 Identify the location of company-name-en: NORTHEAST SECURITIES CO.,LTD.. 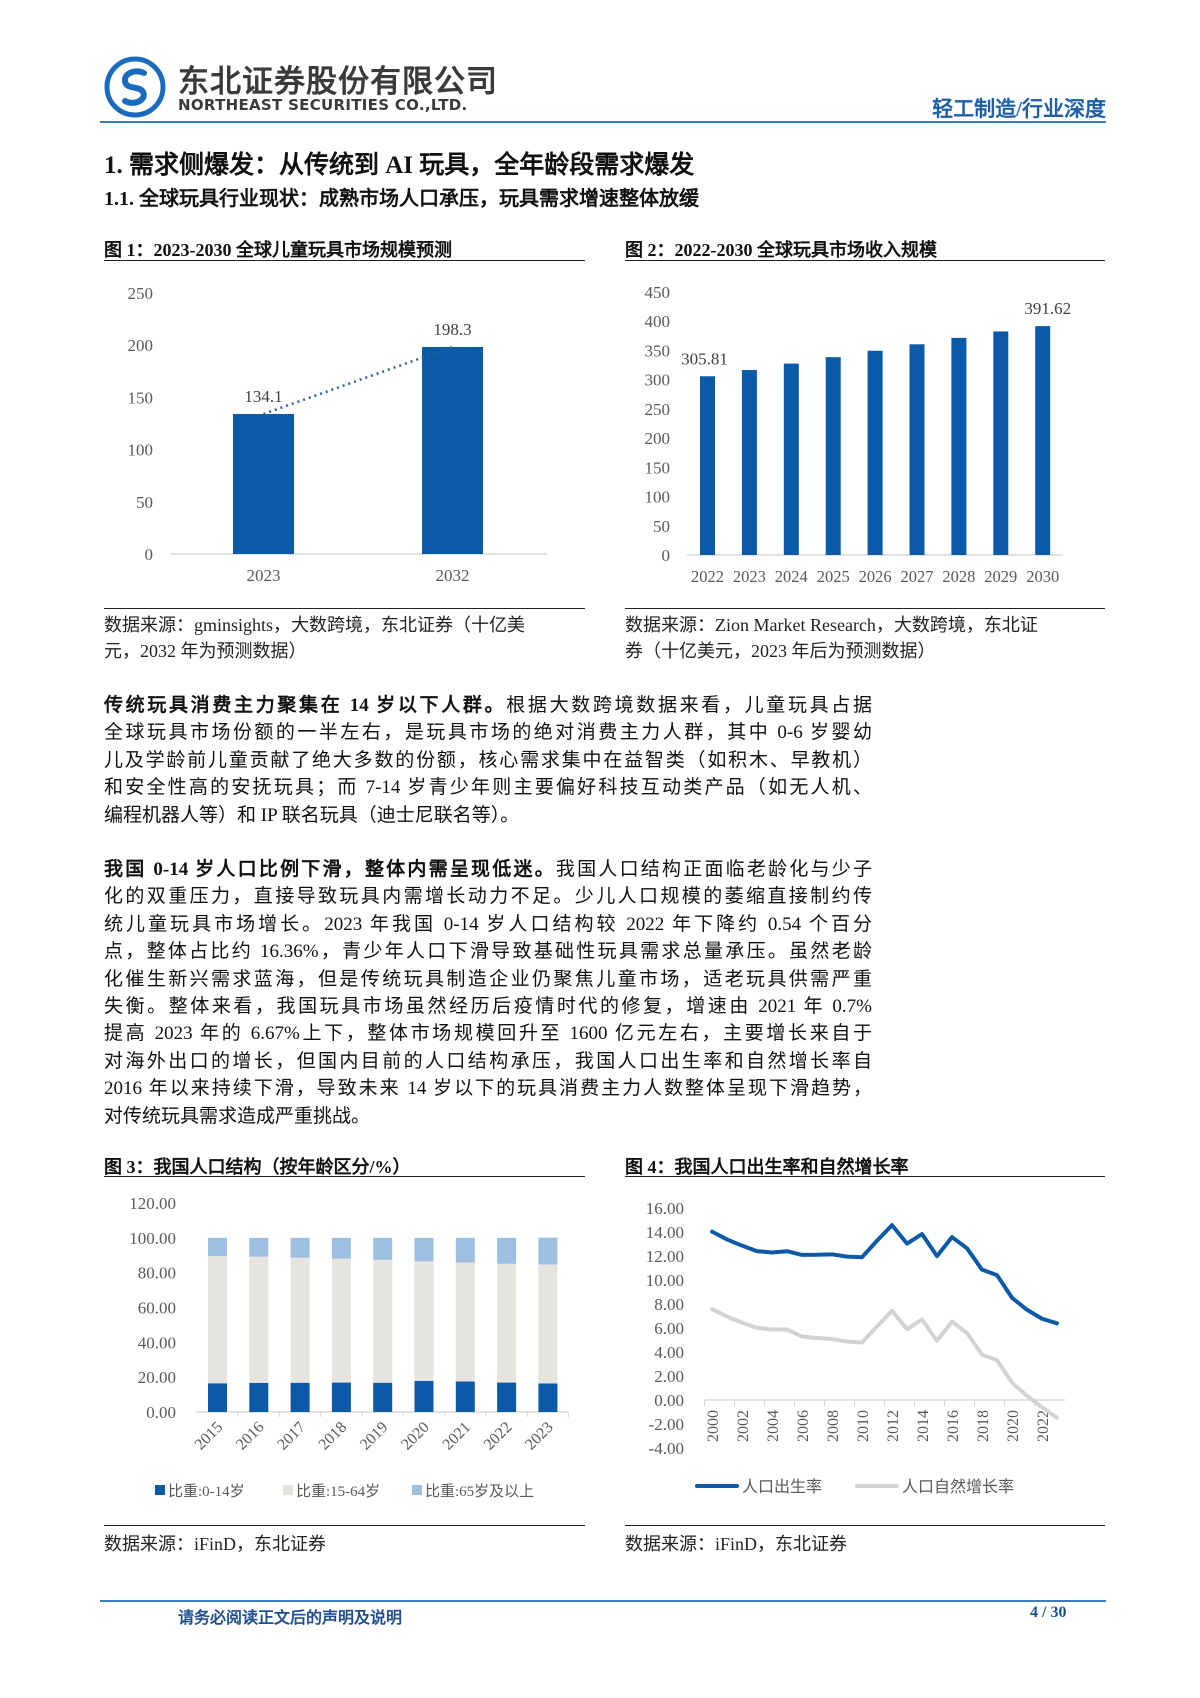
(323, 105).